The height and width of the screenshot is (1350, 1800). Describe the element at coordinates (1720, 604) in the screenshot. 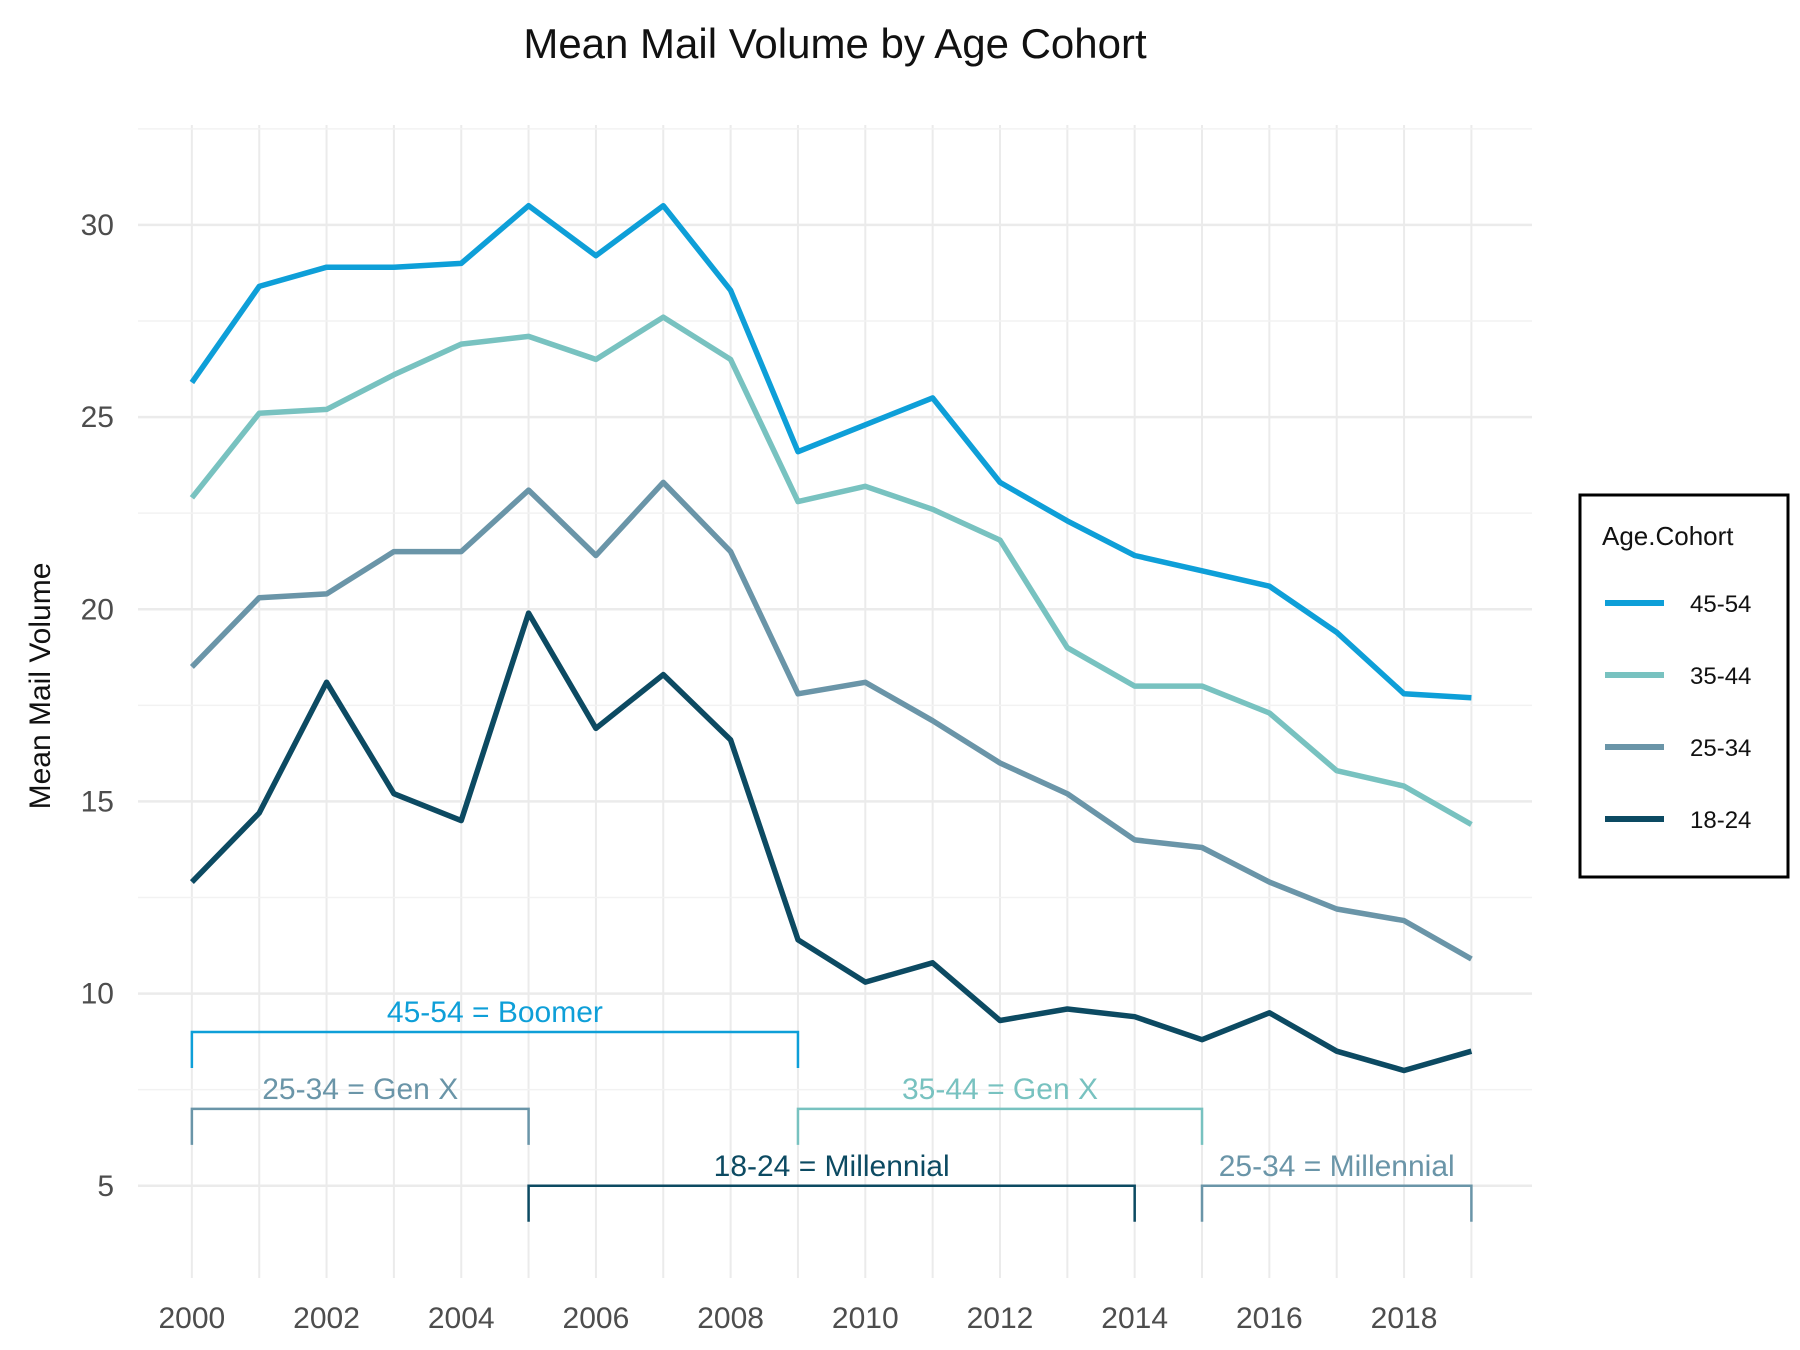

I see `legend-label-45-54: 45-54` at that location.